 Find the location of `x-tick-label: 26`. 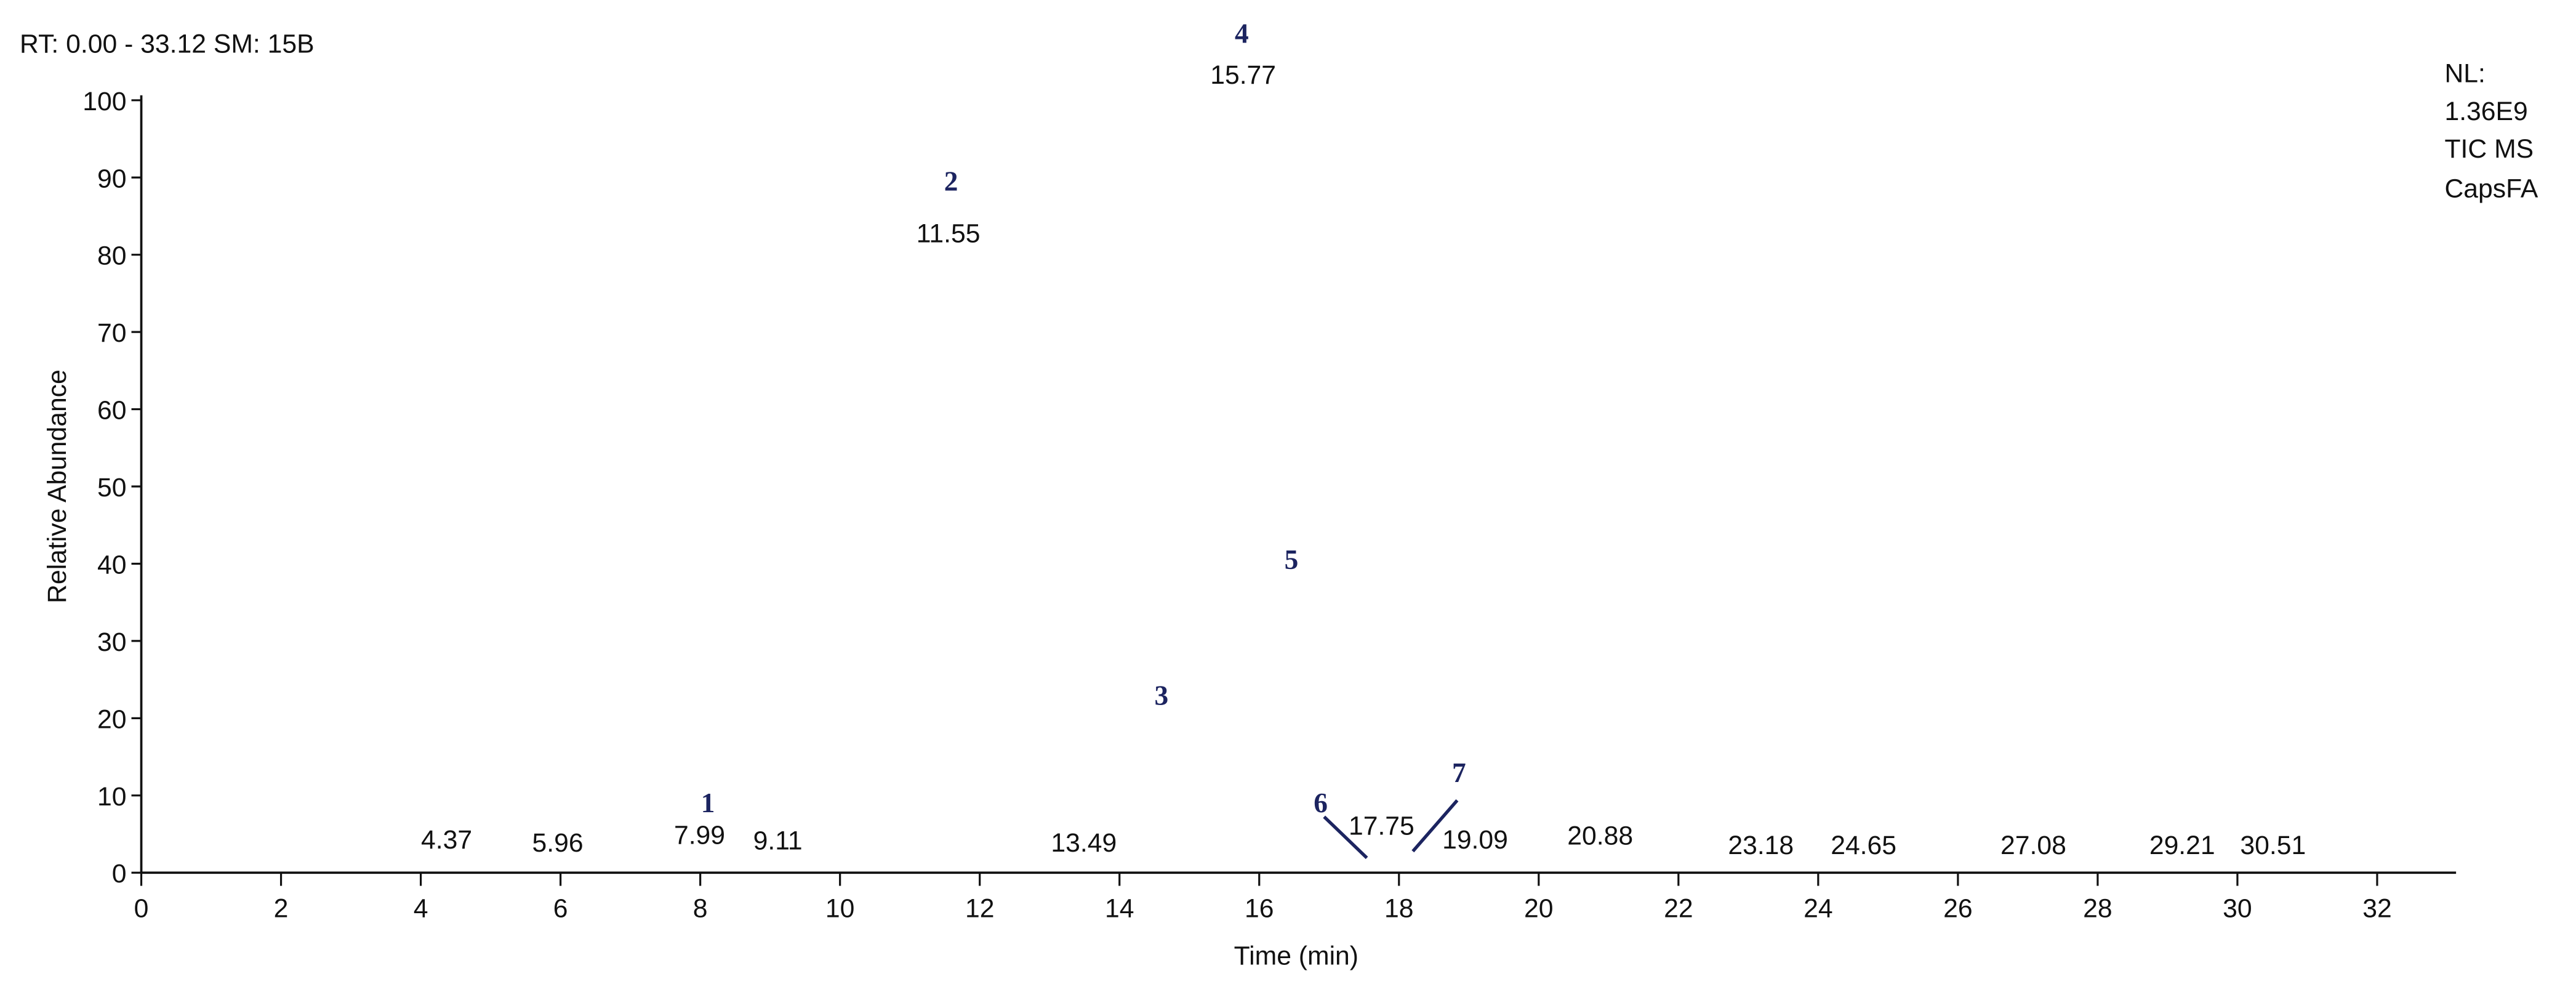

x-tick-label: 26 is located at coordinates (1957, 908).